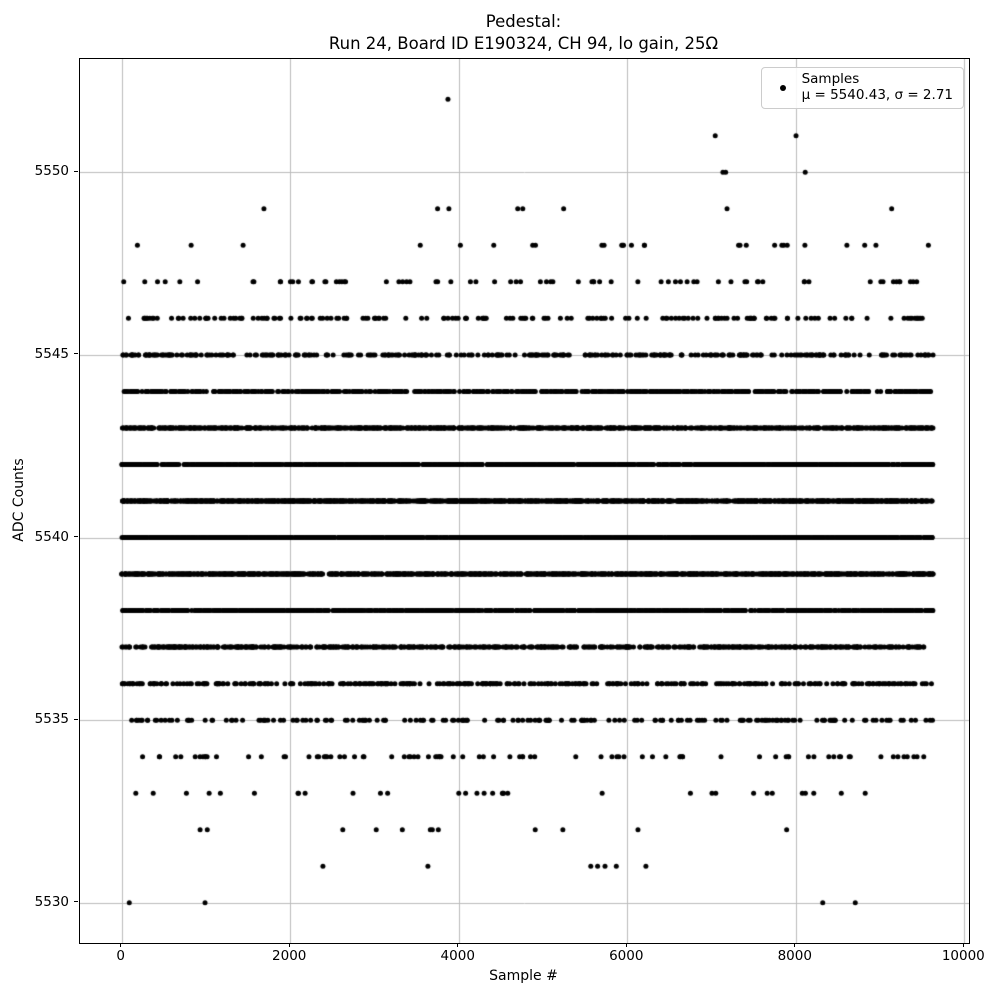 The height and width of the screenshot is (1000, 1000). I want to click on y-tick-label: 5545, so click(51, 353).